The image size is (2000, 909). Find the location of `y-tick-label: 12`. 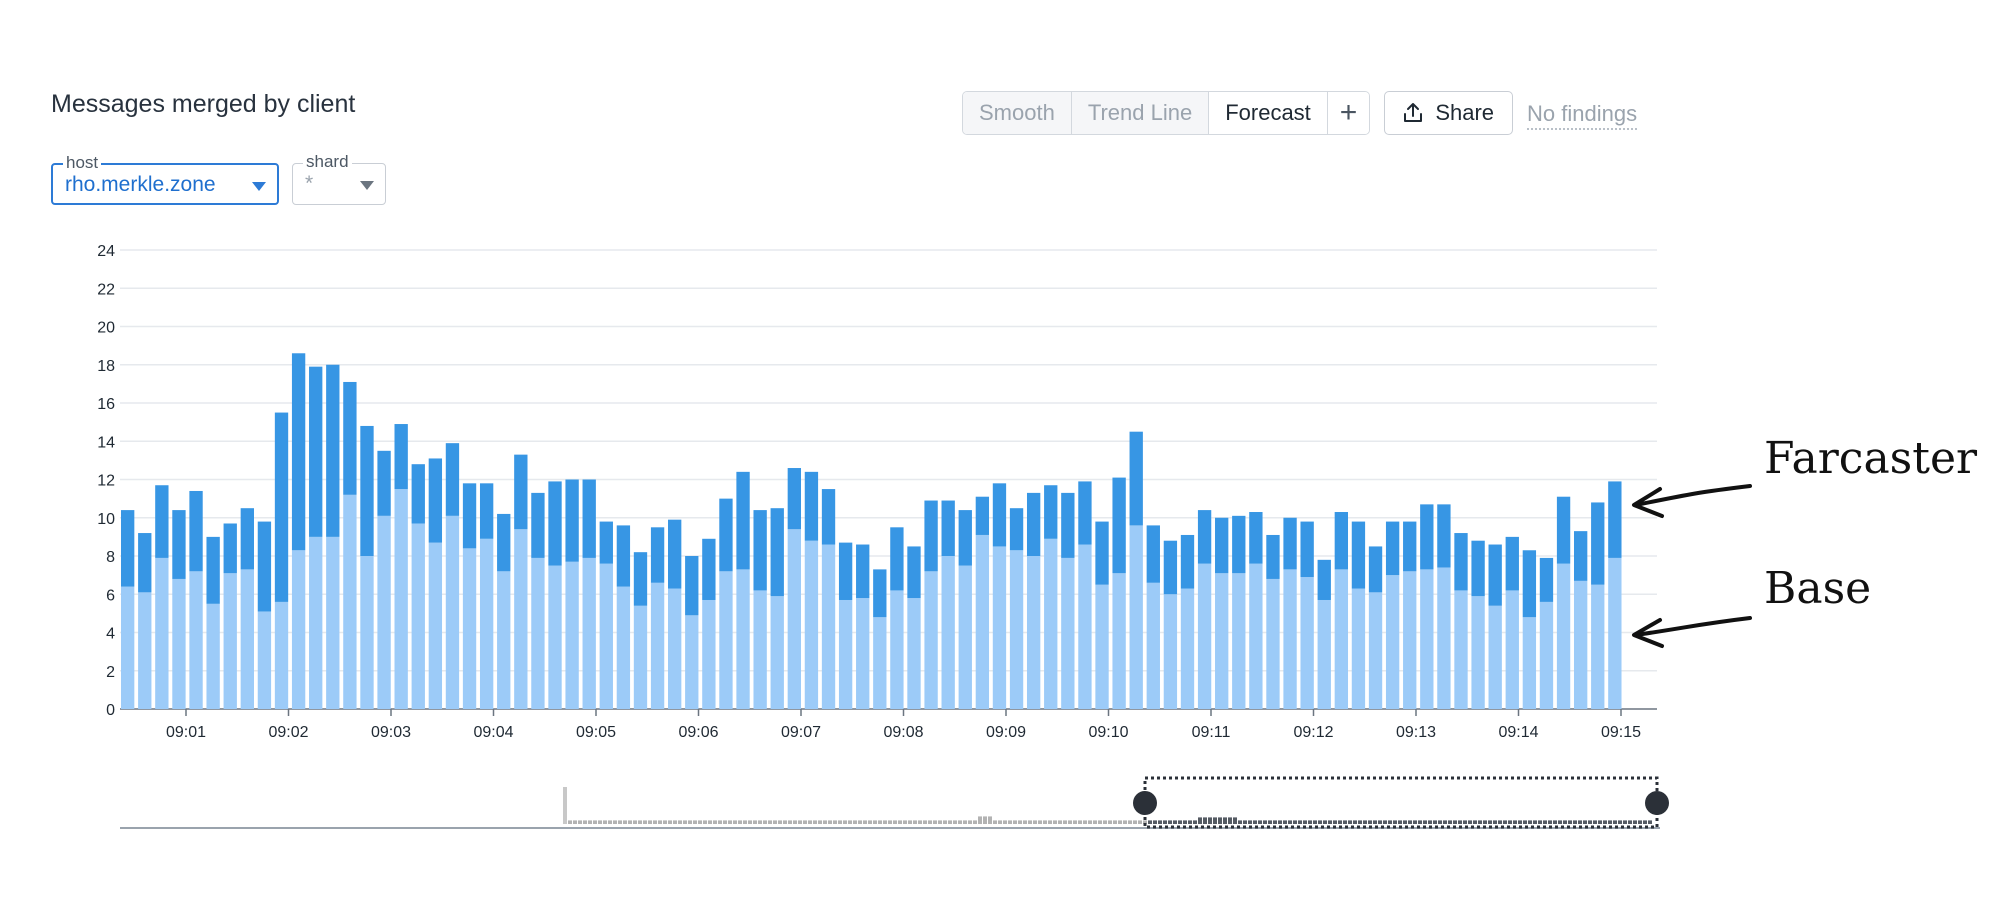

y-tick-label: 12 is located at coordinates (106, 481).